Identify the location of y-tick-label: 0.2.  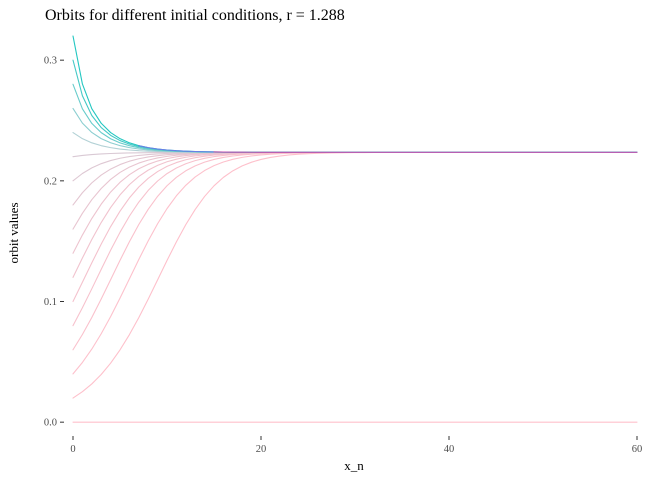
(50, 181).